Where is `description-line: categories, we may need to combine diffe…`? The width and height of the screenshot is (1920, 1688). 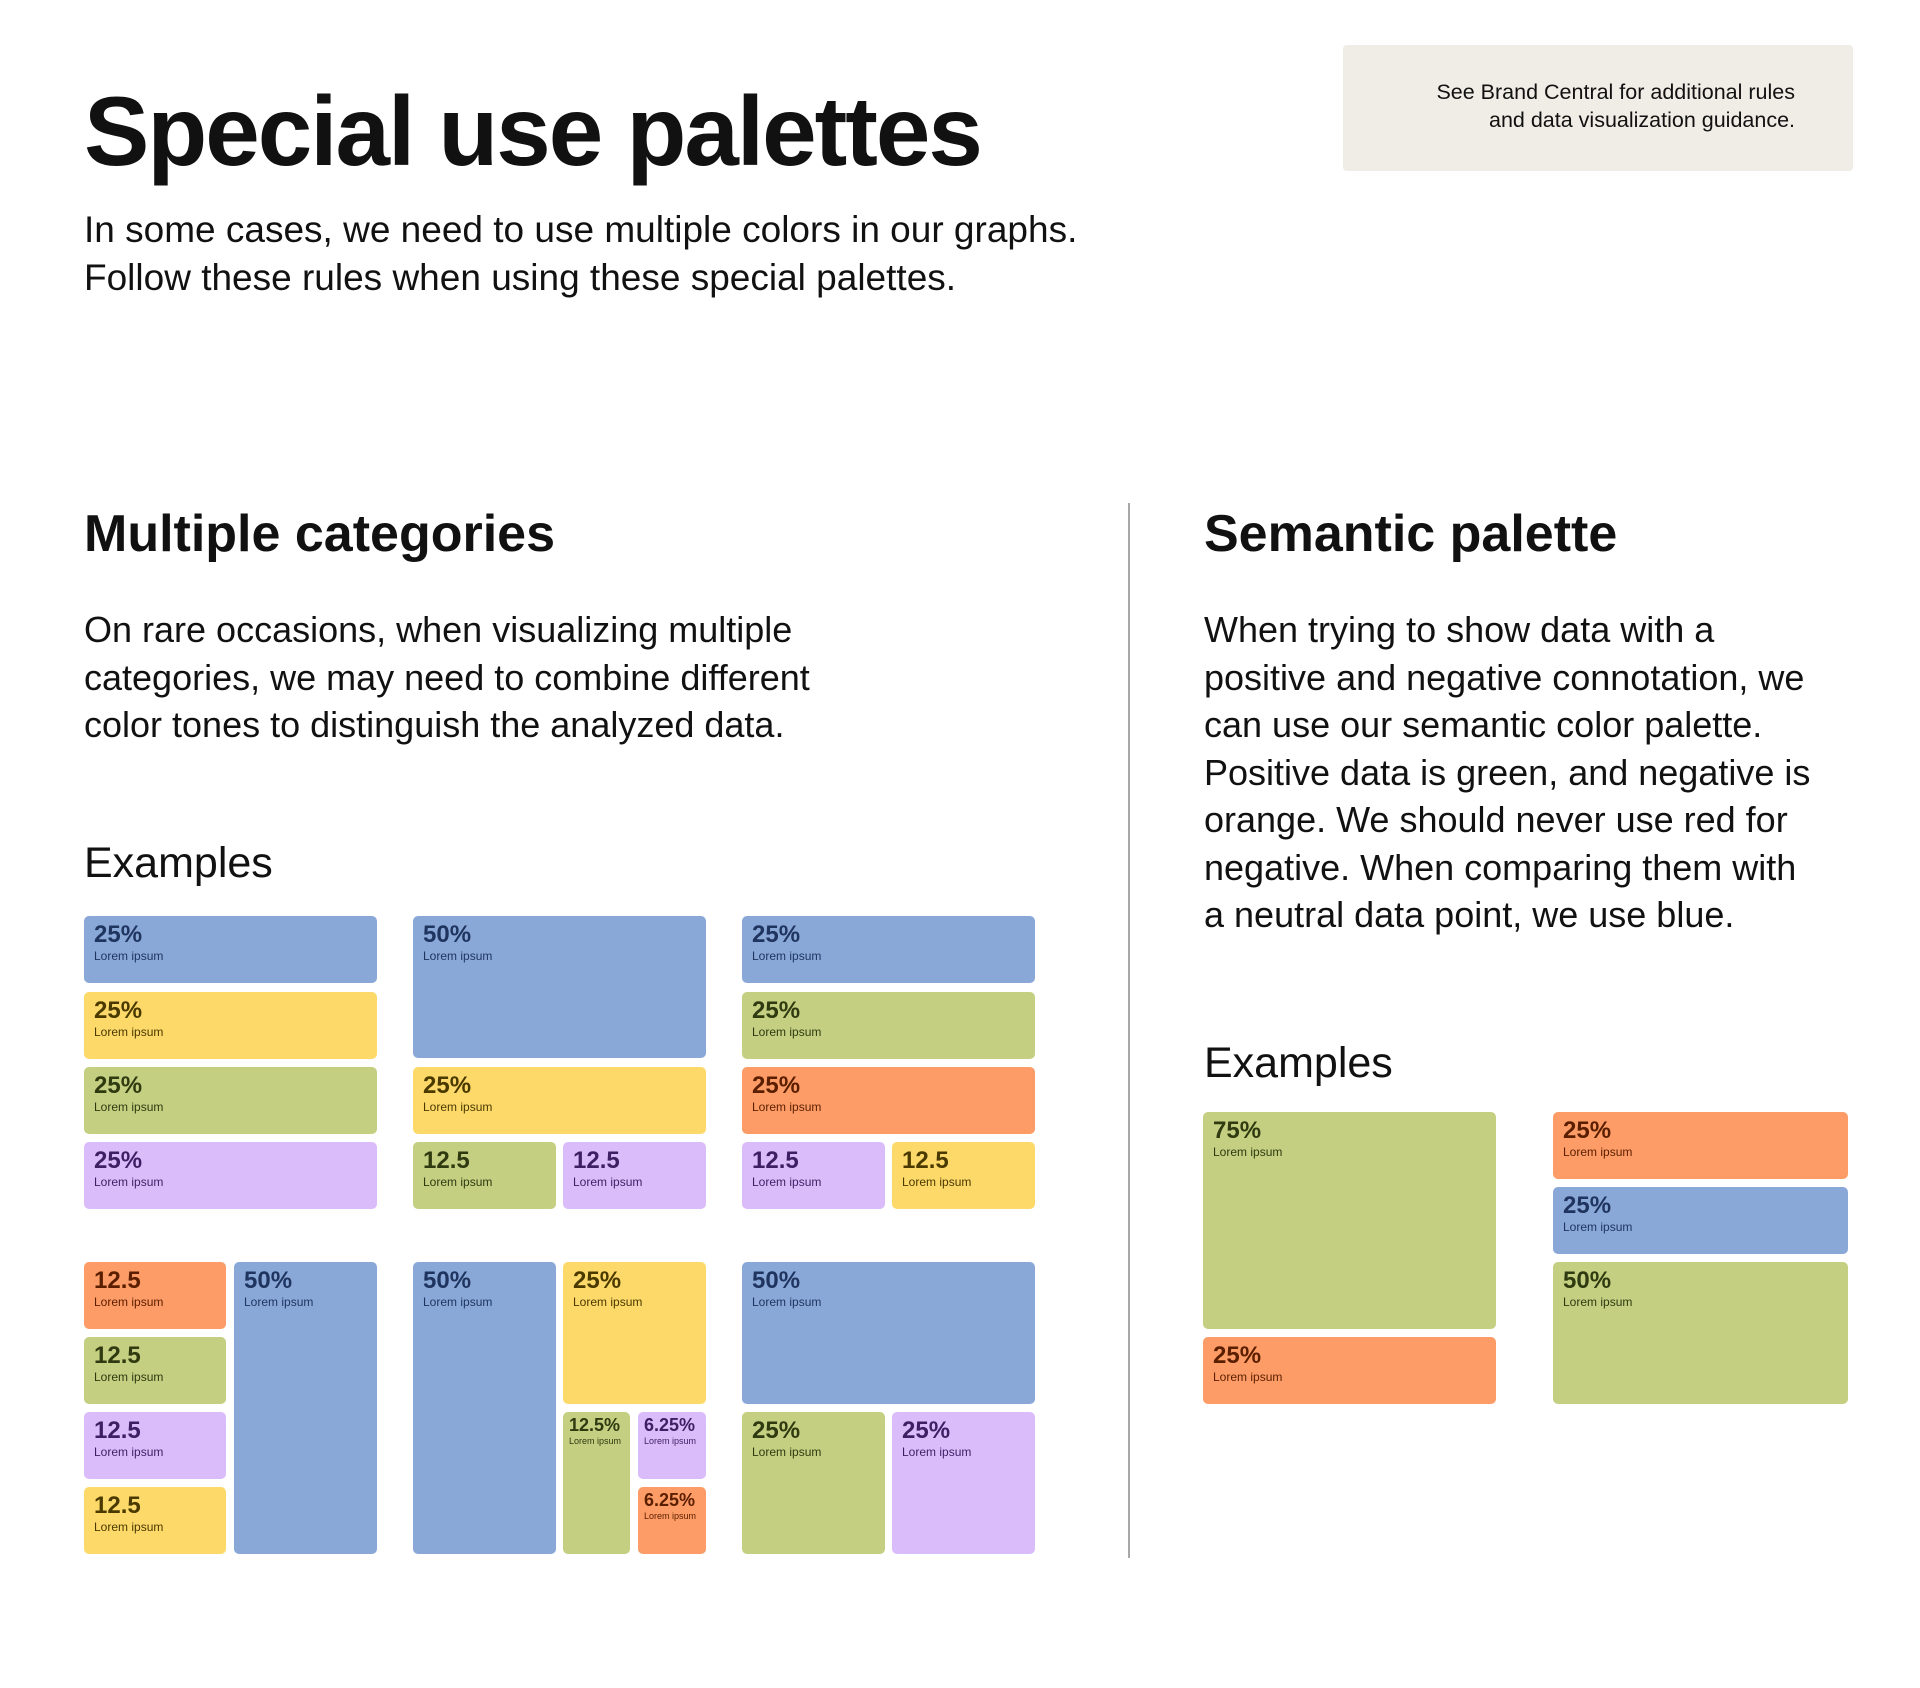 description-line: categories, we may need to combine diffe… is located at coordinates (447, 677).